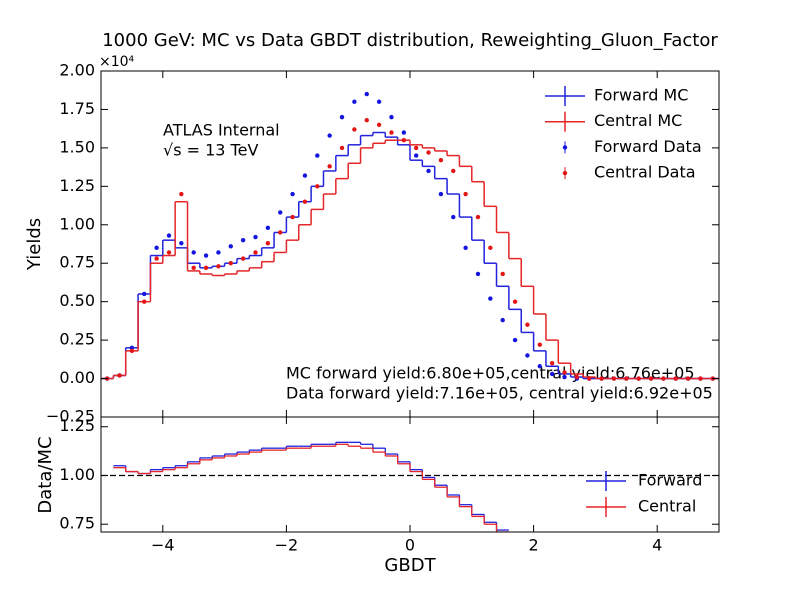 The width and height of the screenshot is (799, 599). Describe the element at coordinates (34, 244) in the screenshot. I see `y-axis-label: Yields` at that location.